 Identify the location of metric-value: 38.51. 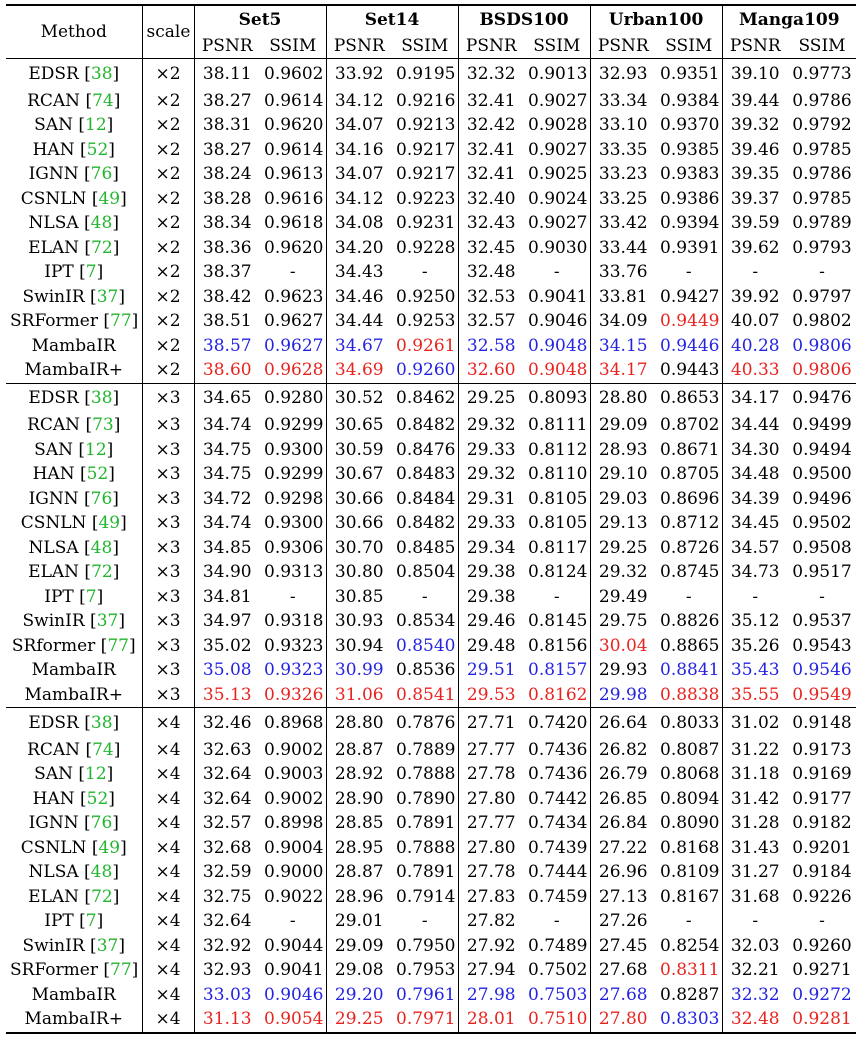
(227, 321).